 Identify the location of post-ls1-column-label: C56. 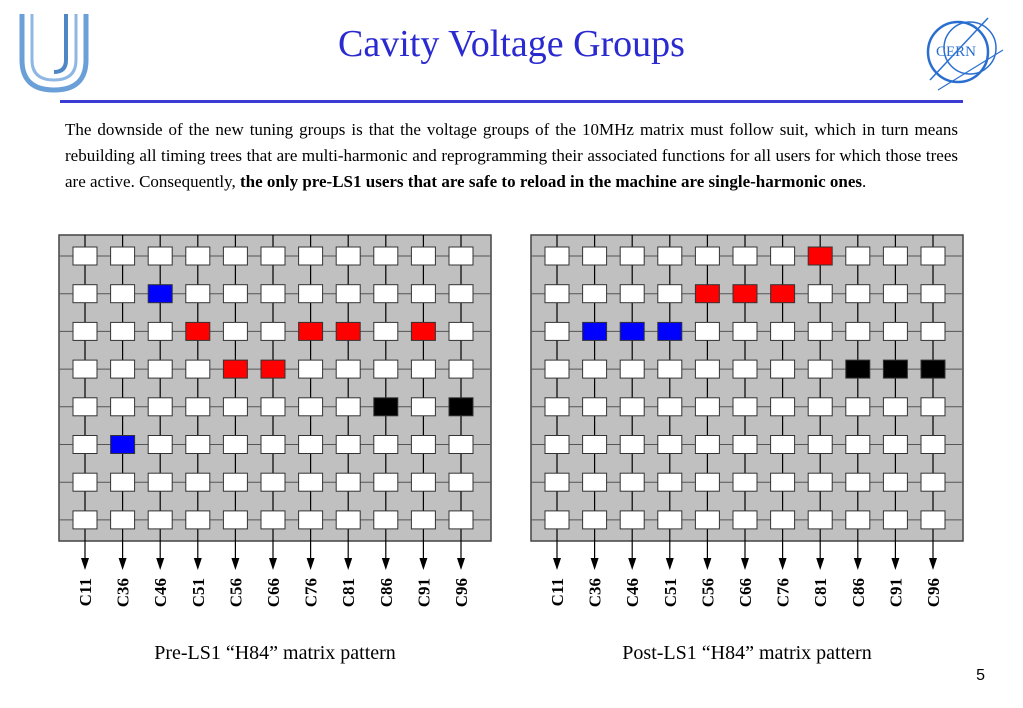
(707, 592).